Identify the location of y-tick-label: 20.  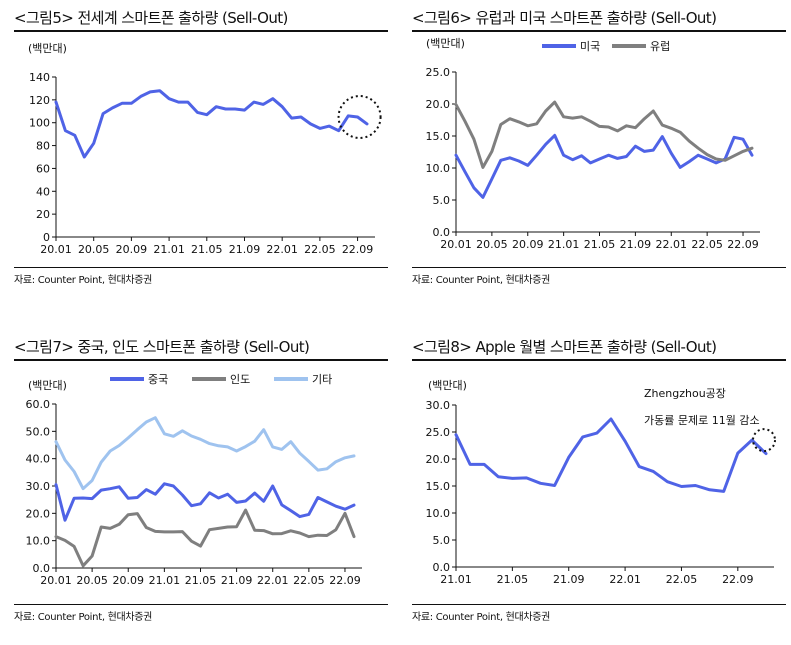
(43, 214).